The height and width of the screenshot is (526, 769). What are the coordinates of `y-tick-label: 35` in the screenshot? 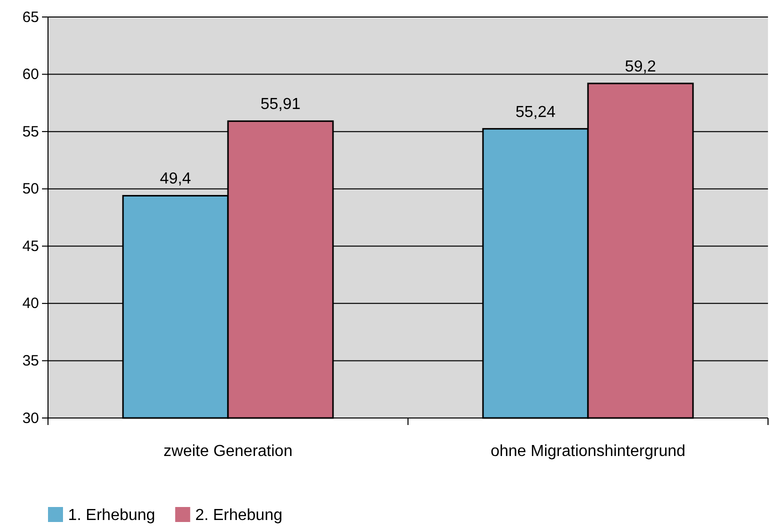 It's located at (30, 361).